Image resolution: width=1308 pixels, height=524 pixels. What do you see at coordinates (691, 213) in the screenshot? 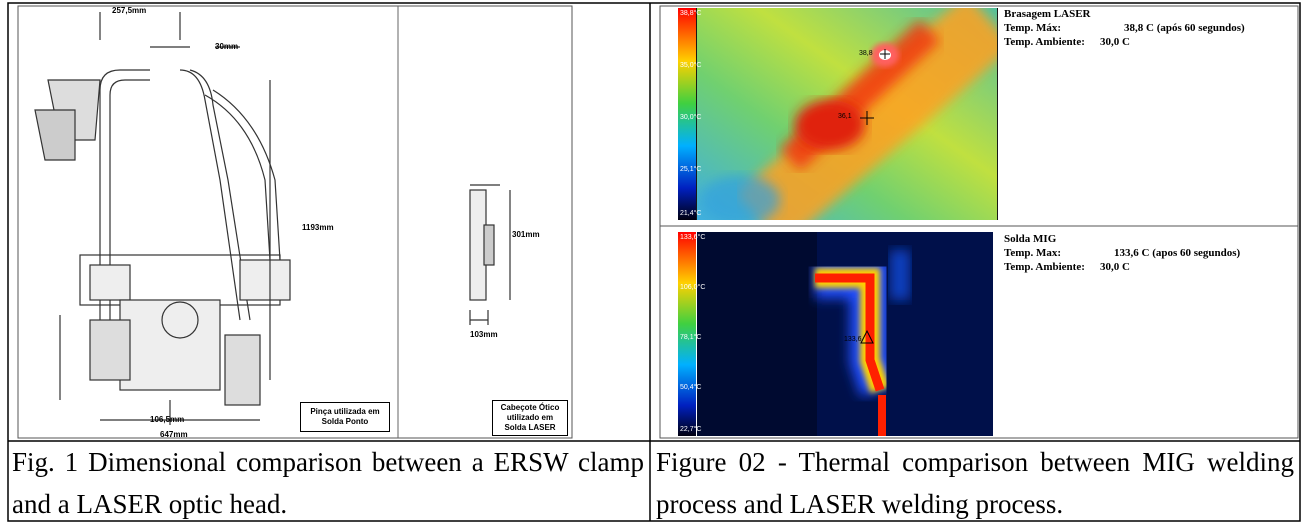
I see `scale-label: 21,4°C` at bounding box center [691, 213].